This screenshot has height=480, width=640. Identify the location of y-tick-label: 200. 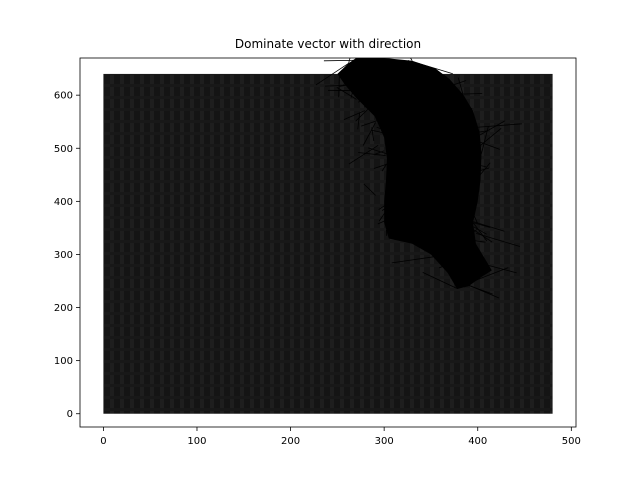
(63, 308).